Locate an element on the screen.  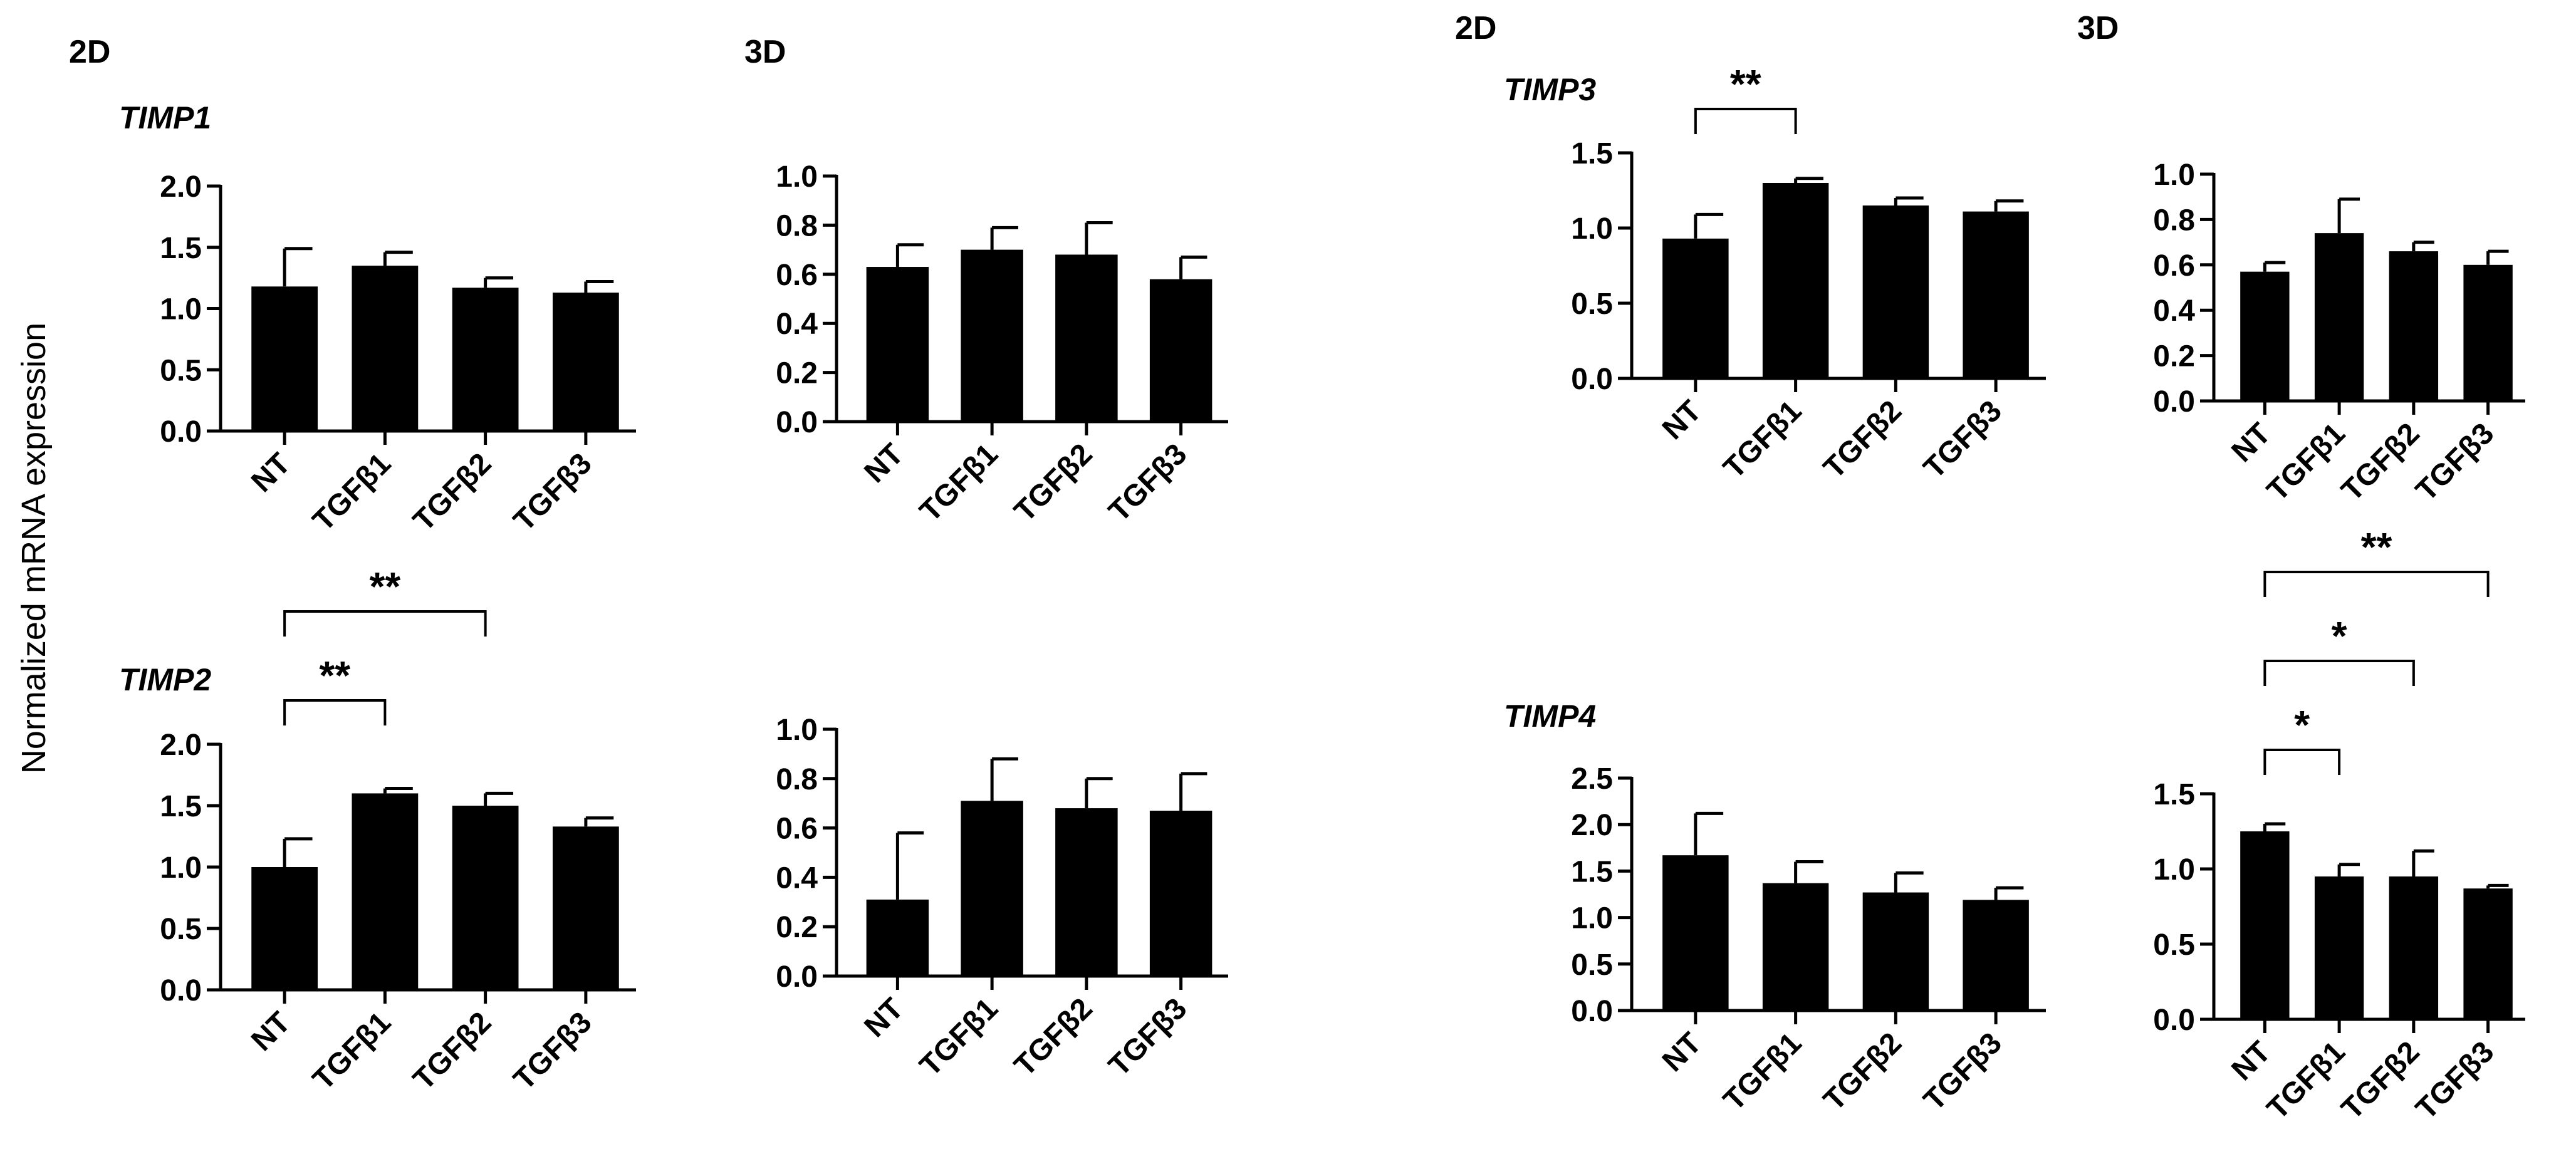
y-tick-label: 2.5 is located at coordinates (1592, 779).